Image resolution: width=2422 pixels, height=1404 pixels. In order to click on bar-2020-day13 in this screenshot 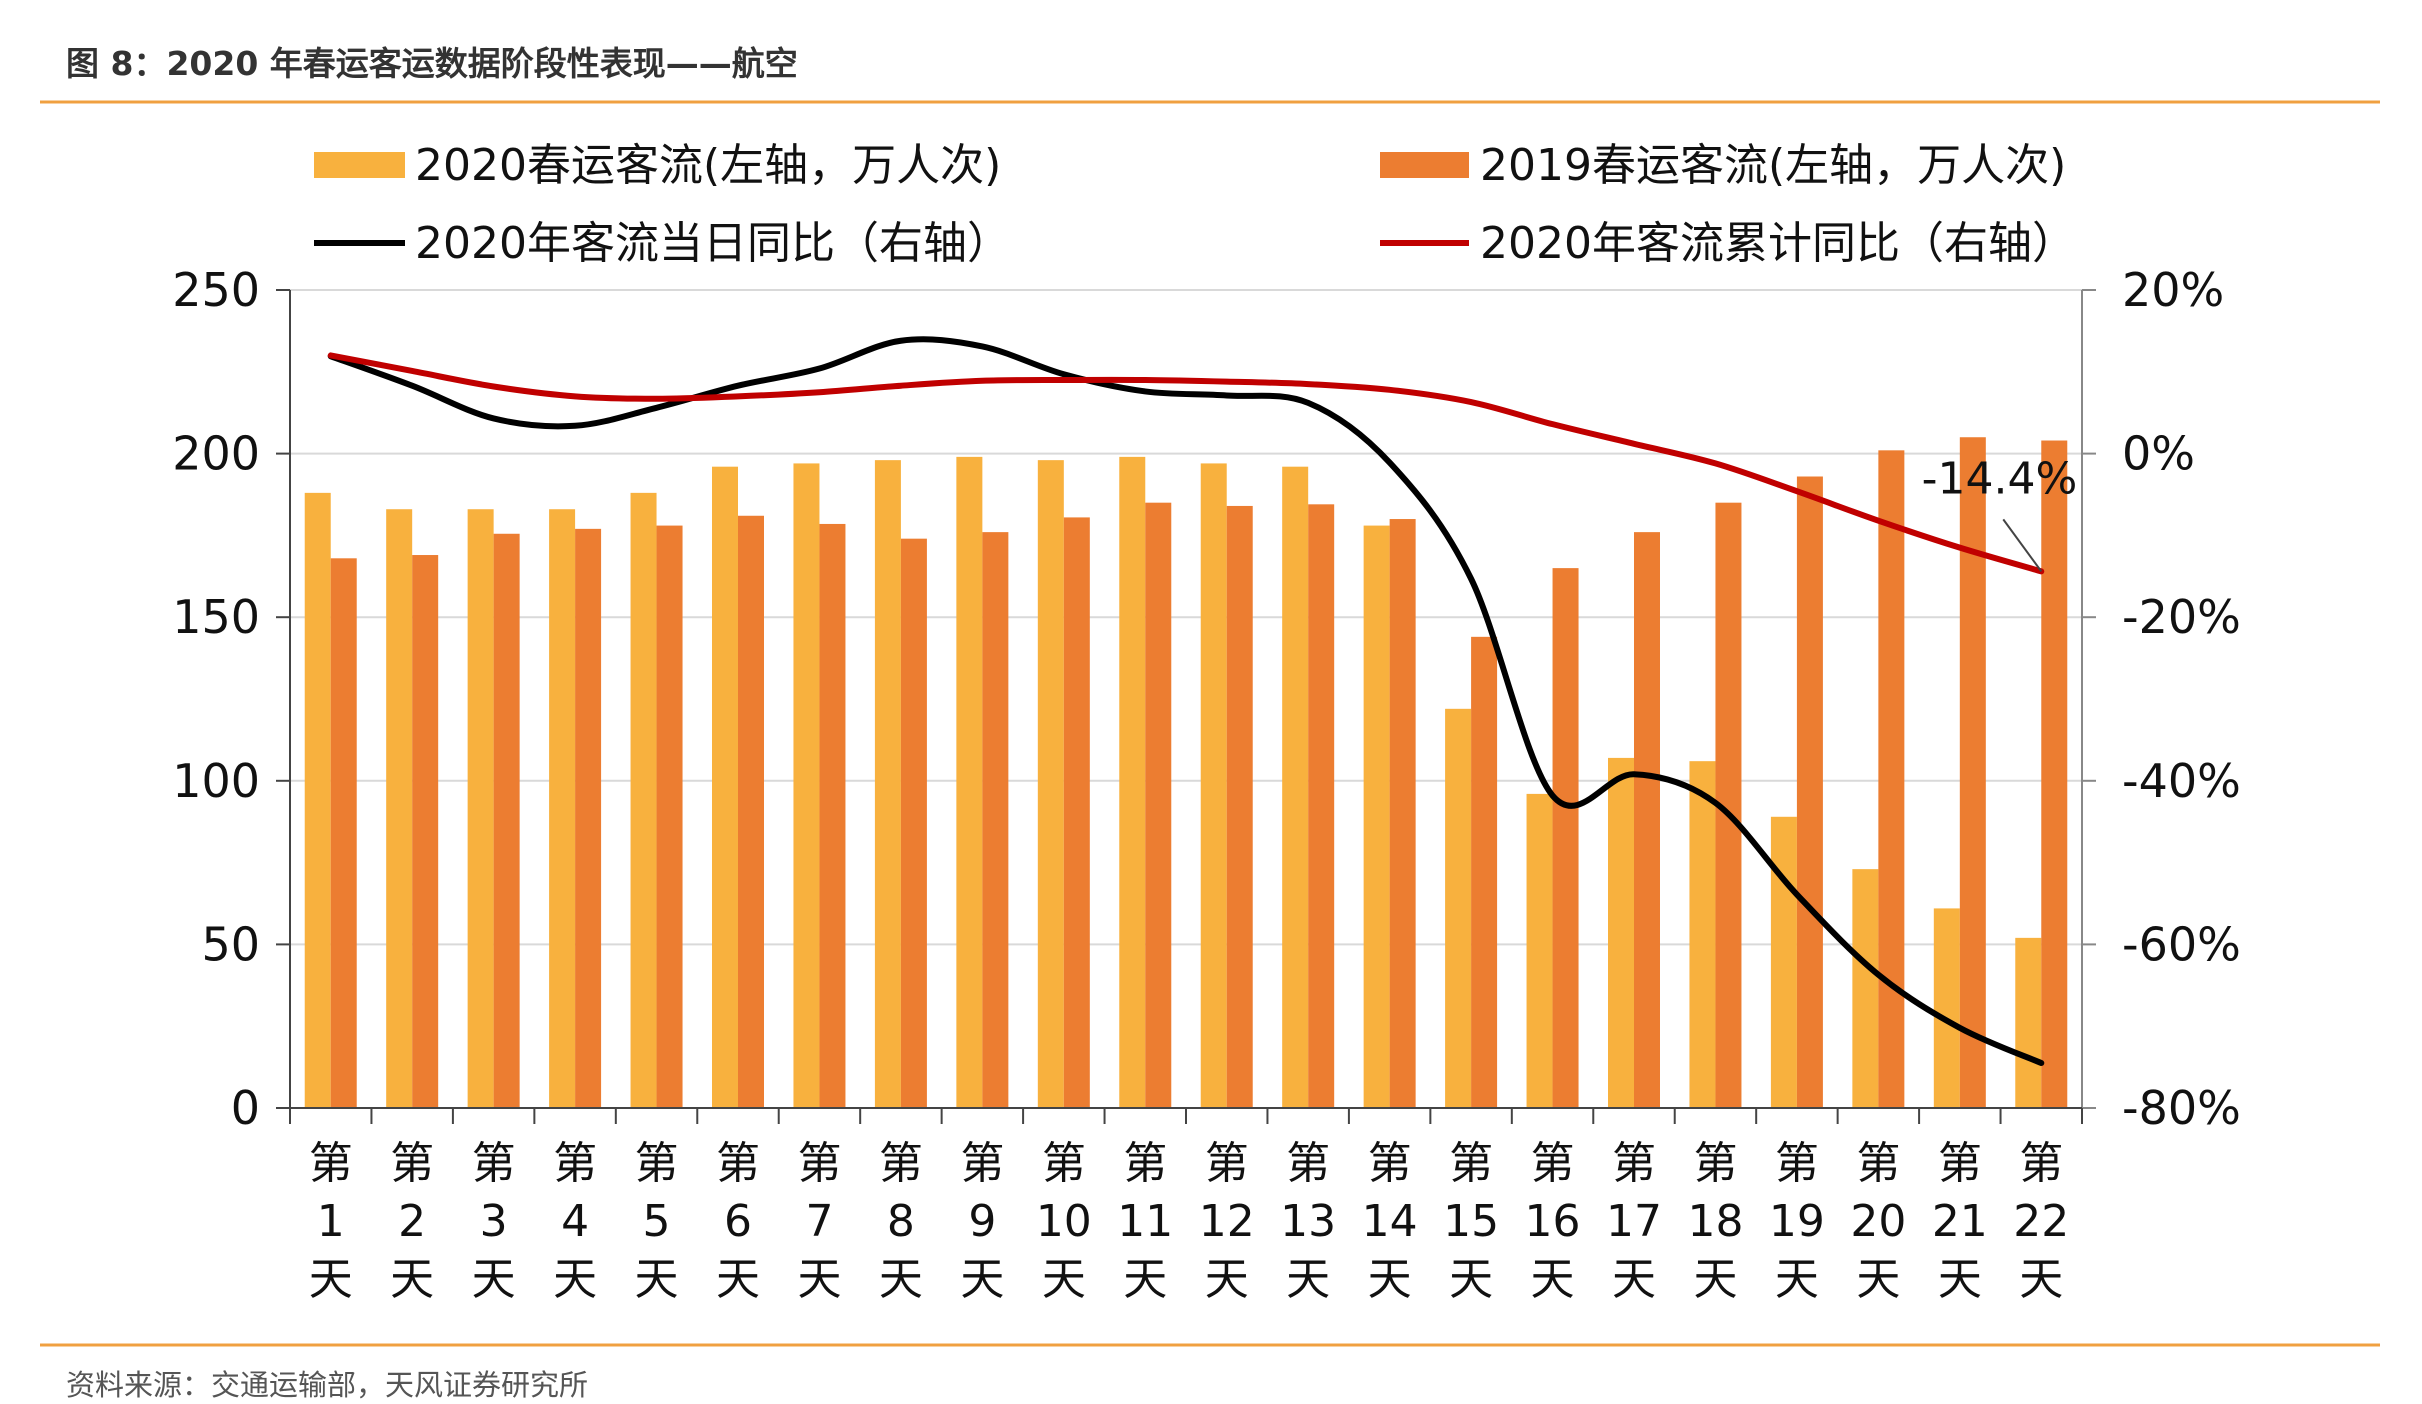, I will do `click(1295, 787)`.